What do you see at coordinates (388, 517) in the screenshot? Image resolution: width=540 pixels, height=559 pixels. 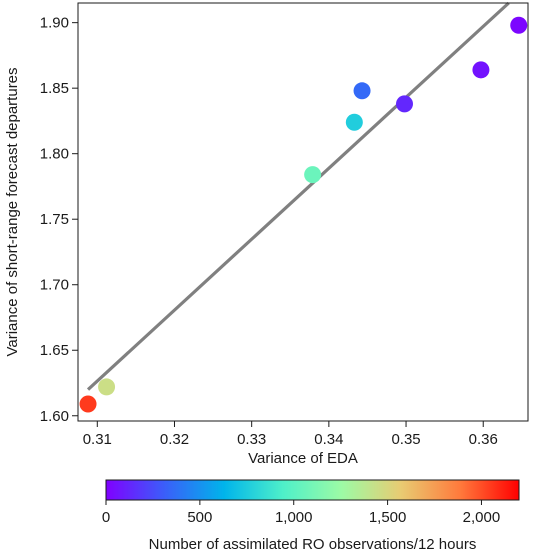 I see `colorbar-tick-label: 1,500` at bounding box center [388, 517].